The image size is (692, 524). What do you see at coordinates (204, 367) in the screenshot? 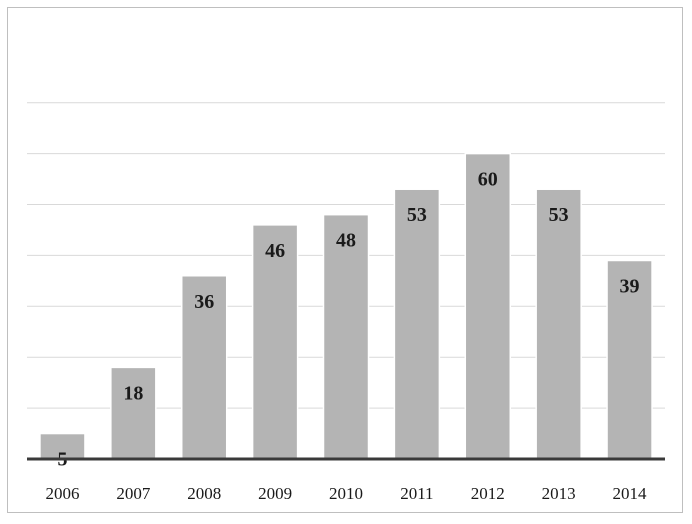
I see `bar-2008` at bounding box center [204, 367].